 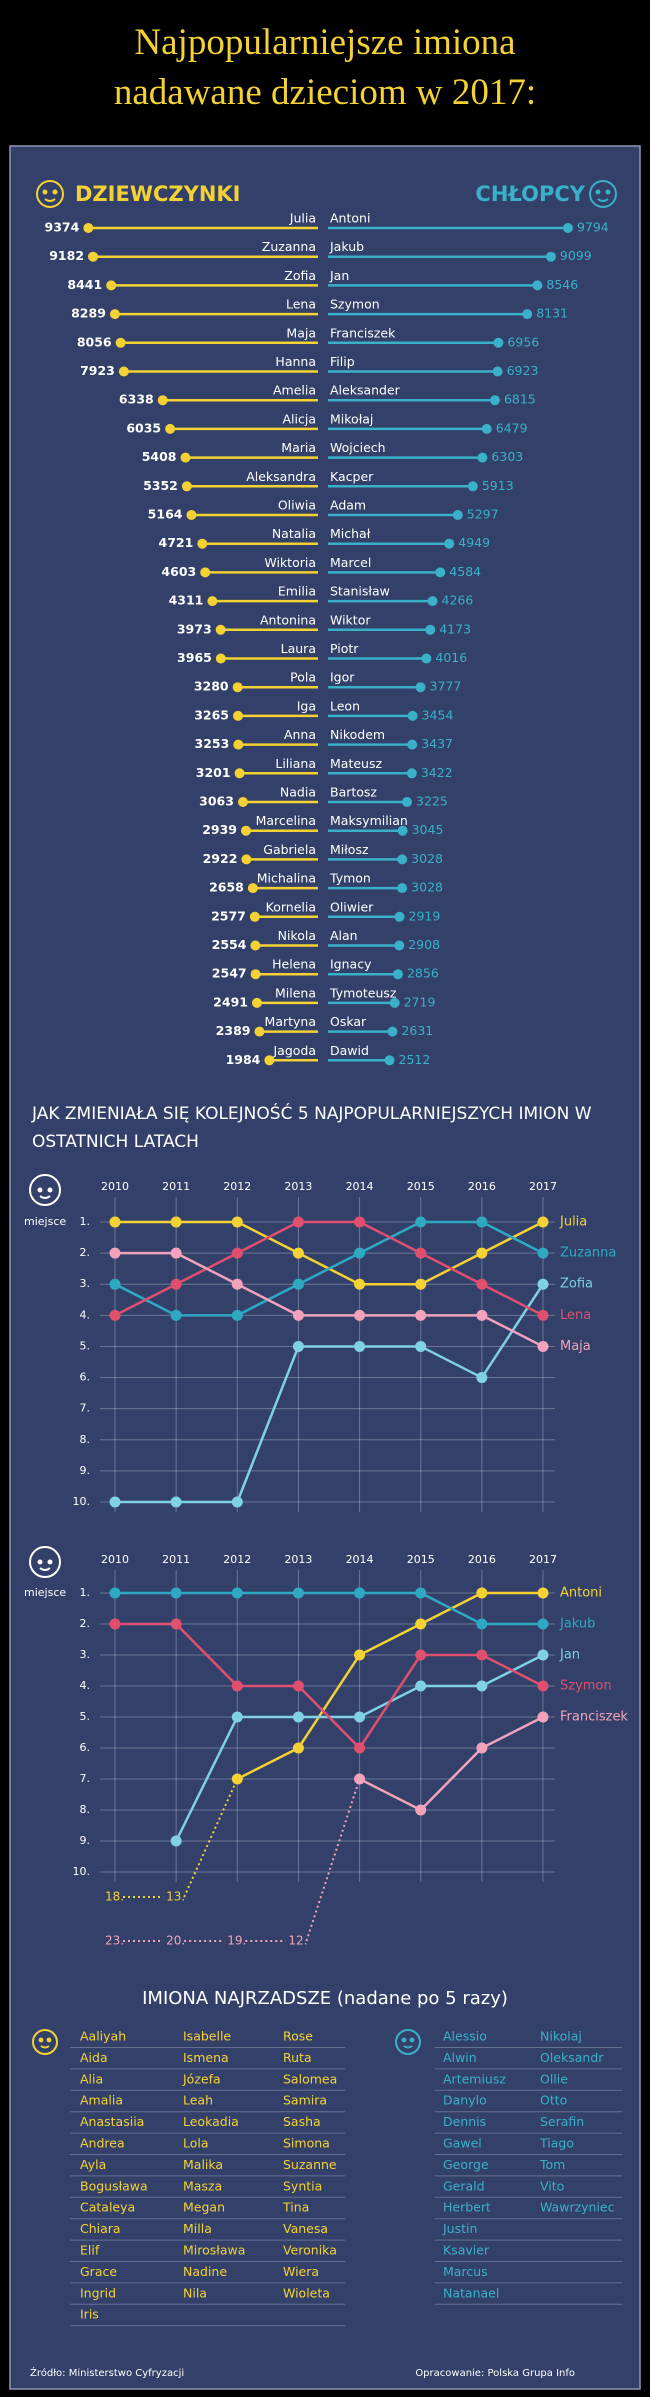 What do you see at coordinates (115, 1559) in the screenshot?
I see `x-tick-label: 2010` at bounding box center [115, 1559].